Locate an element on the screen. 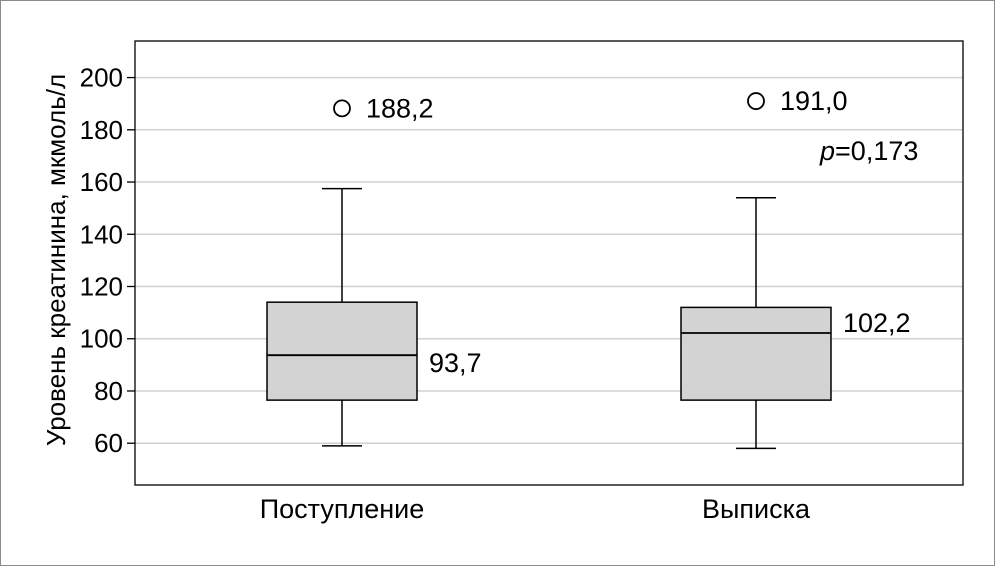  x-tick-label: Поступление is located at coordinates (342, 509).